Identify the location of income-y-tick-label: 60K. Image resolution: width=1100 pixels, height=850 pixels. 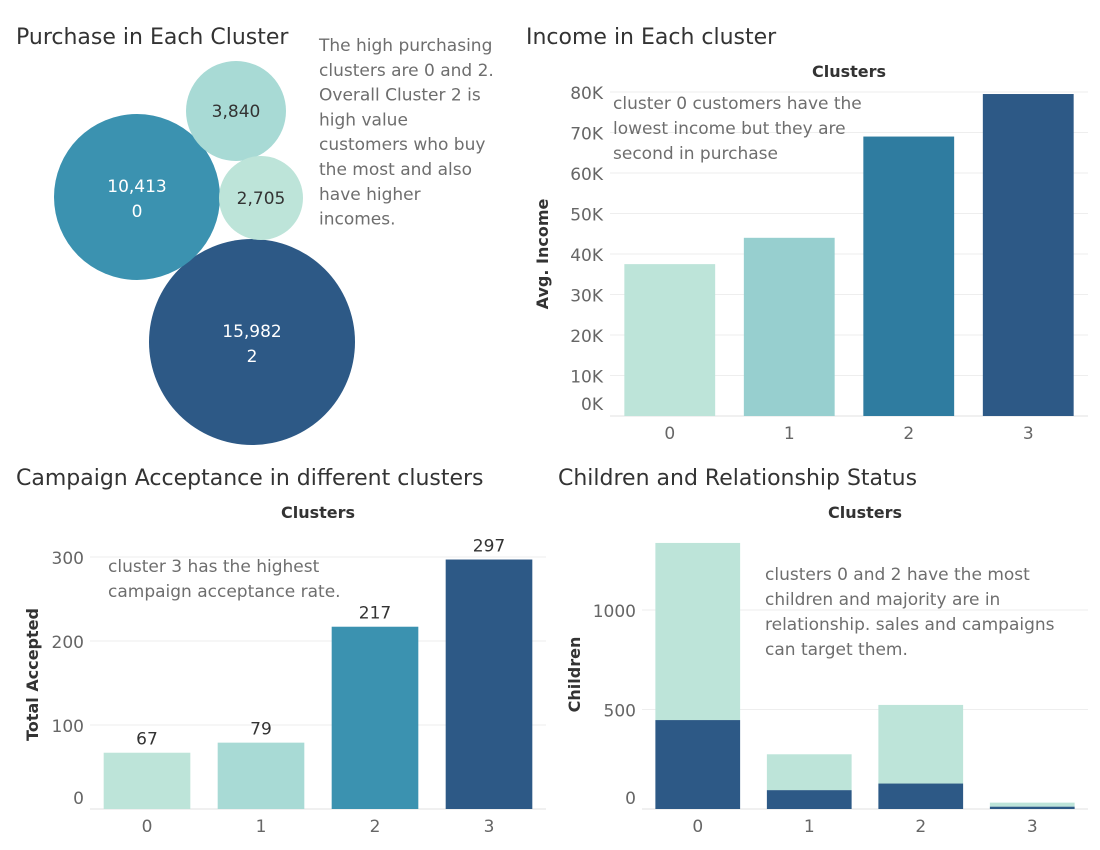
(587, 175).